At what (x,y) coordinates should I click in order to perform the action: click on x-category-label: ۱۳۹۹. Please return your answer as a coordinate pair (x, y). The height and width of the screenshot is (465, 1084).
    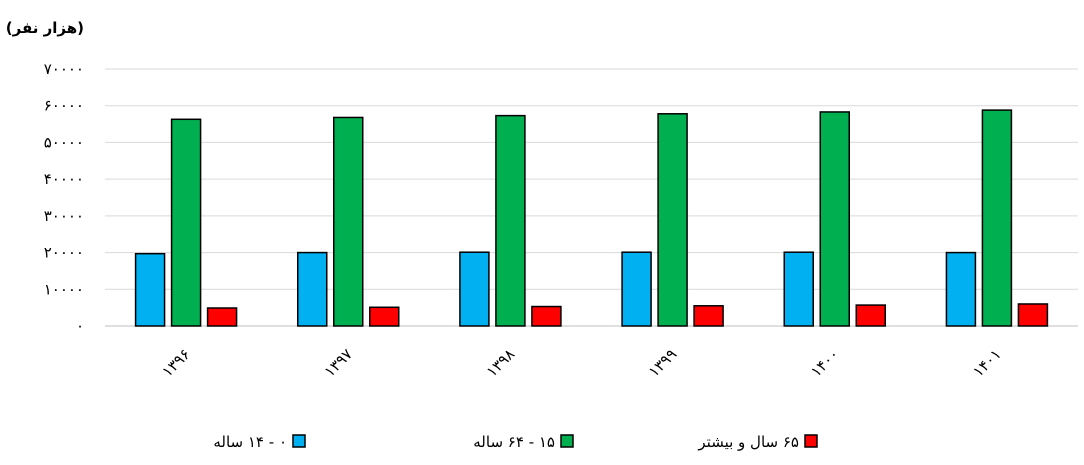
    Looking at the image, I should click on (663, 363).